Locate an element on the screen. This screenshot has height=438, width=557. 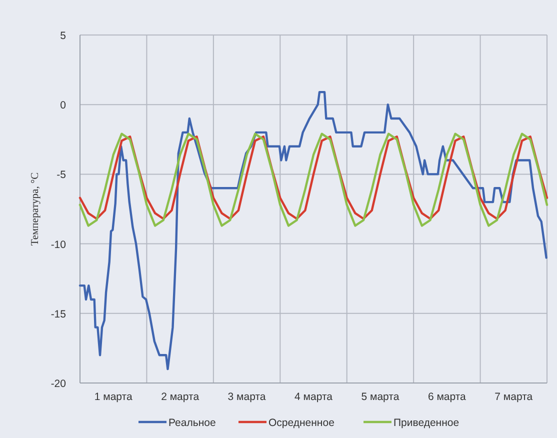
y-tick-label: -5 is located at coordinates (61, 175).